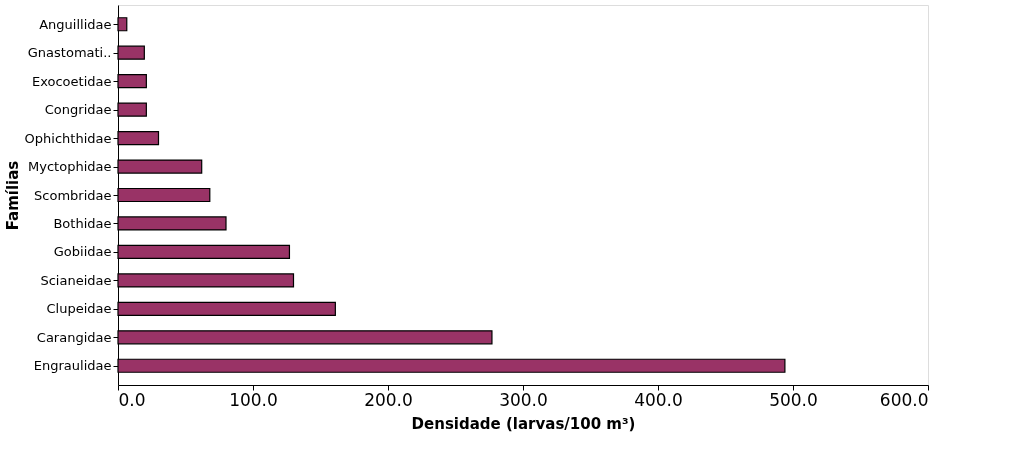 This screenshot has width=1026, height=474. I want to click on y-tick-label: Congridae, so click(78, 110).